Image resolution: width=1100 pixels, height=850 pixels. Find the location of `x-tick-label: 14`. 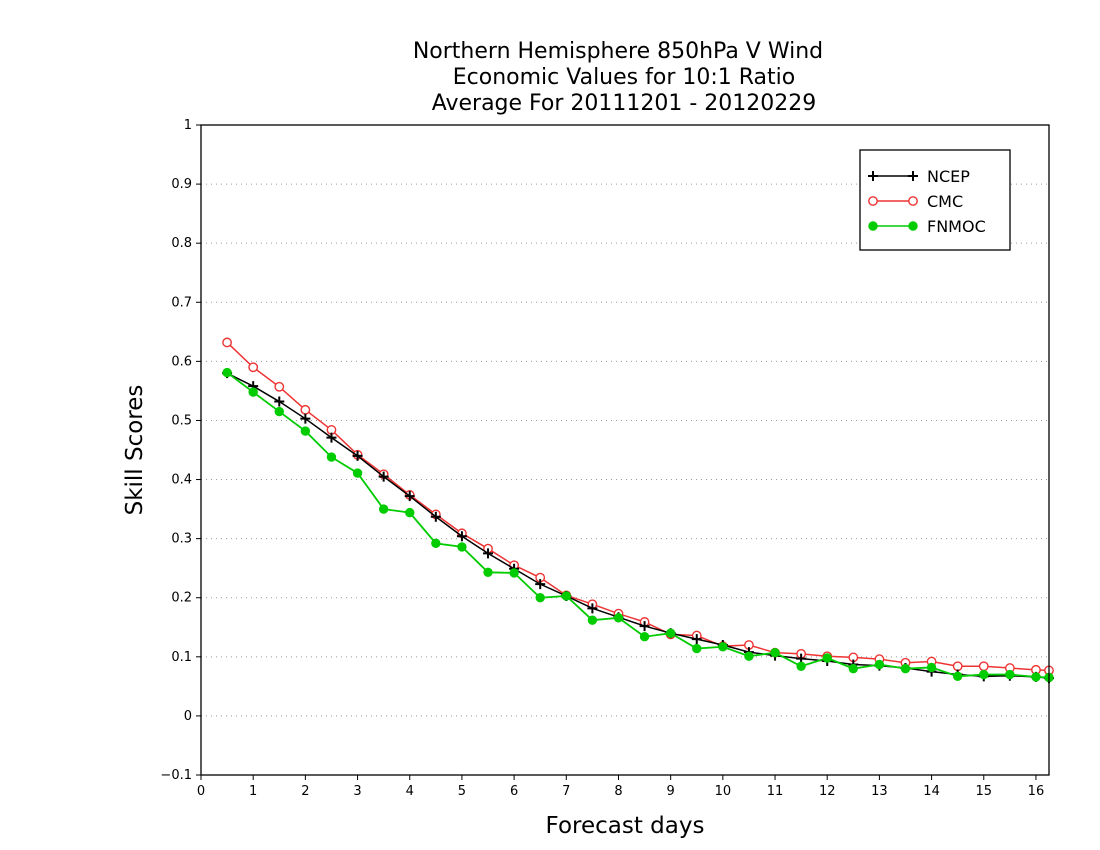

x-tick-label: 14 is located at coordinates (931, 791).